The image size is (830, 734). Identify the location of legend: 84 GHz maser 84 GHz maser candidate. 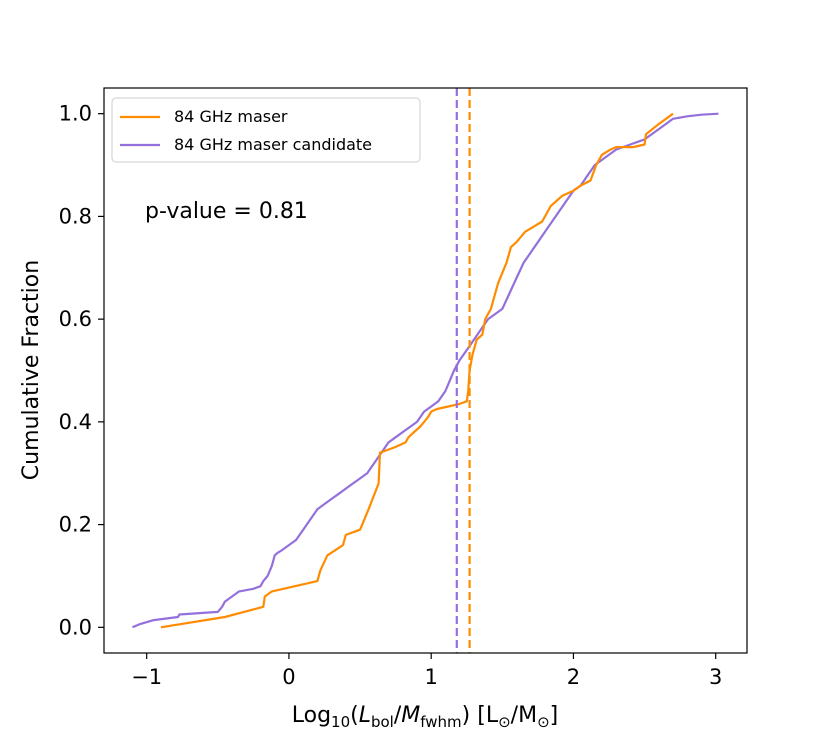
(266, 130).